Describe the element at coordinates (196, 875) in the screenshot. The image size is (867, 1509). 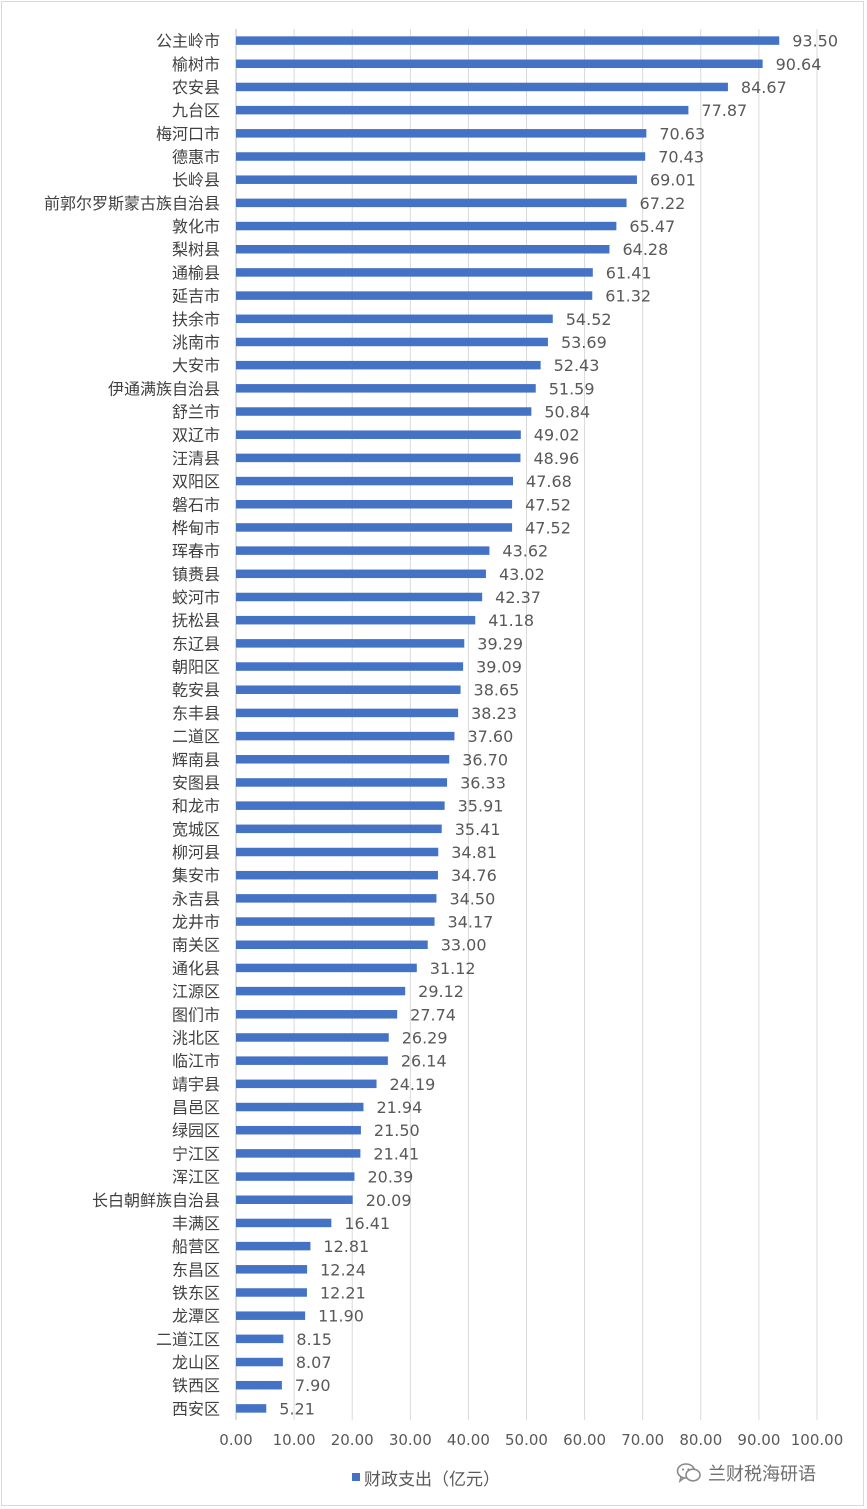
I see `category-label: 集安市` at that location.